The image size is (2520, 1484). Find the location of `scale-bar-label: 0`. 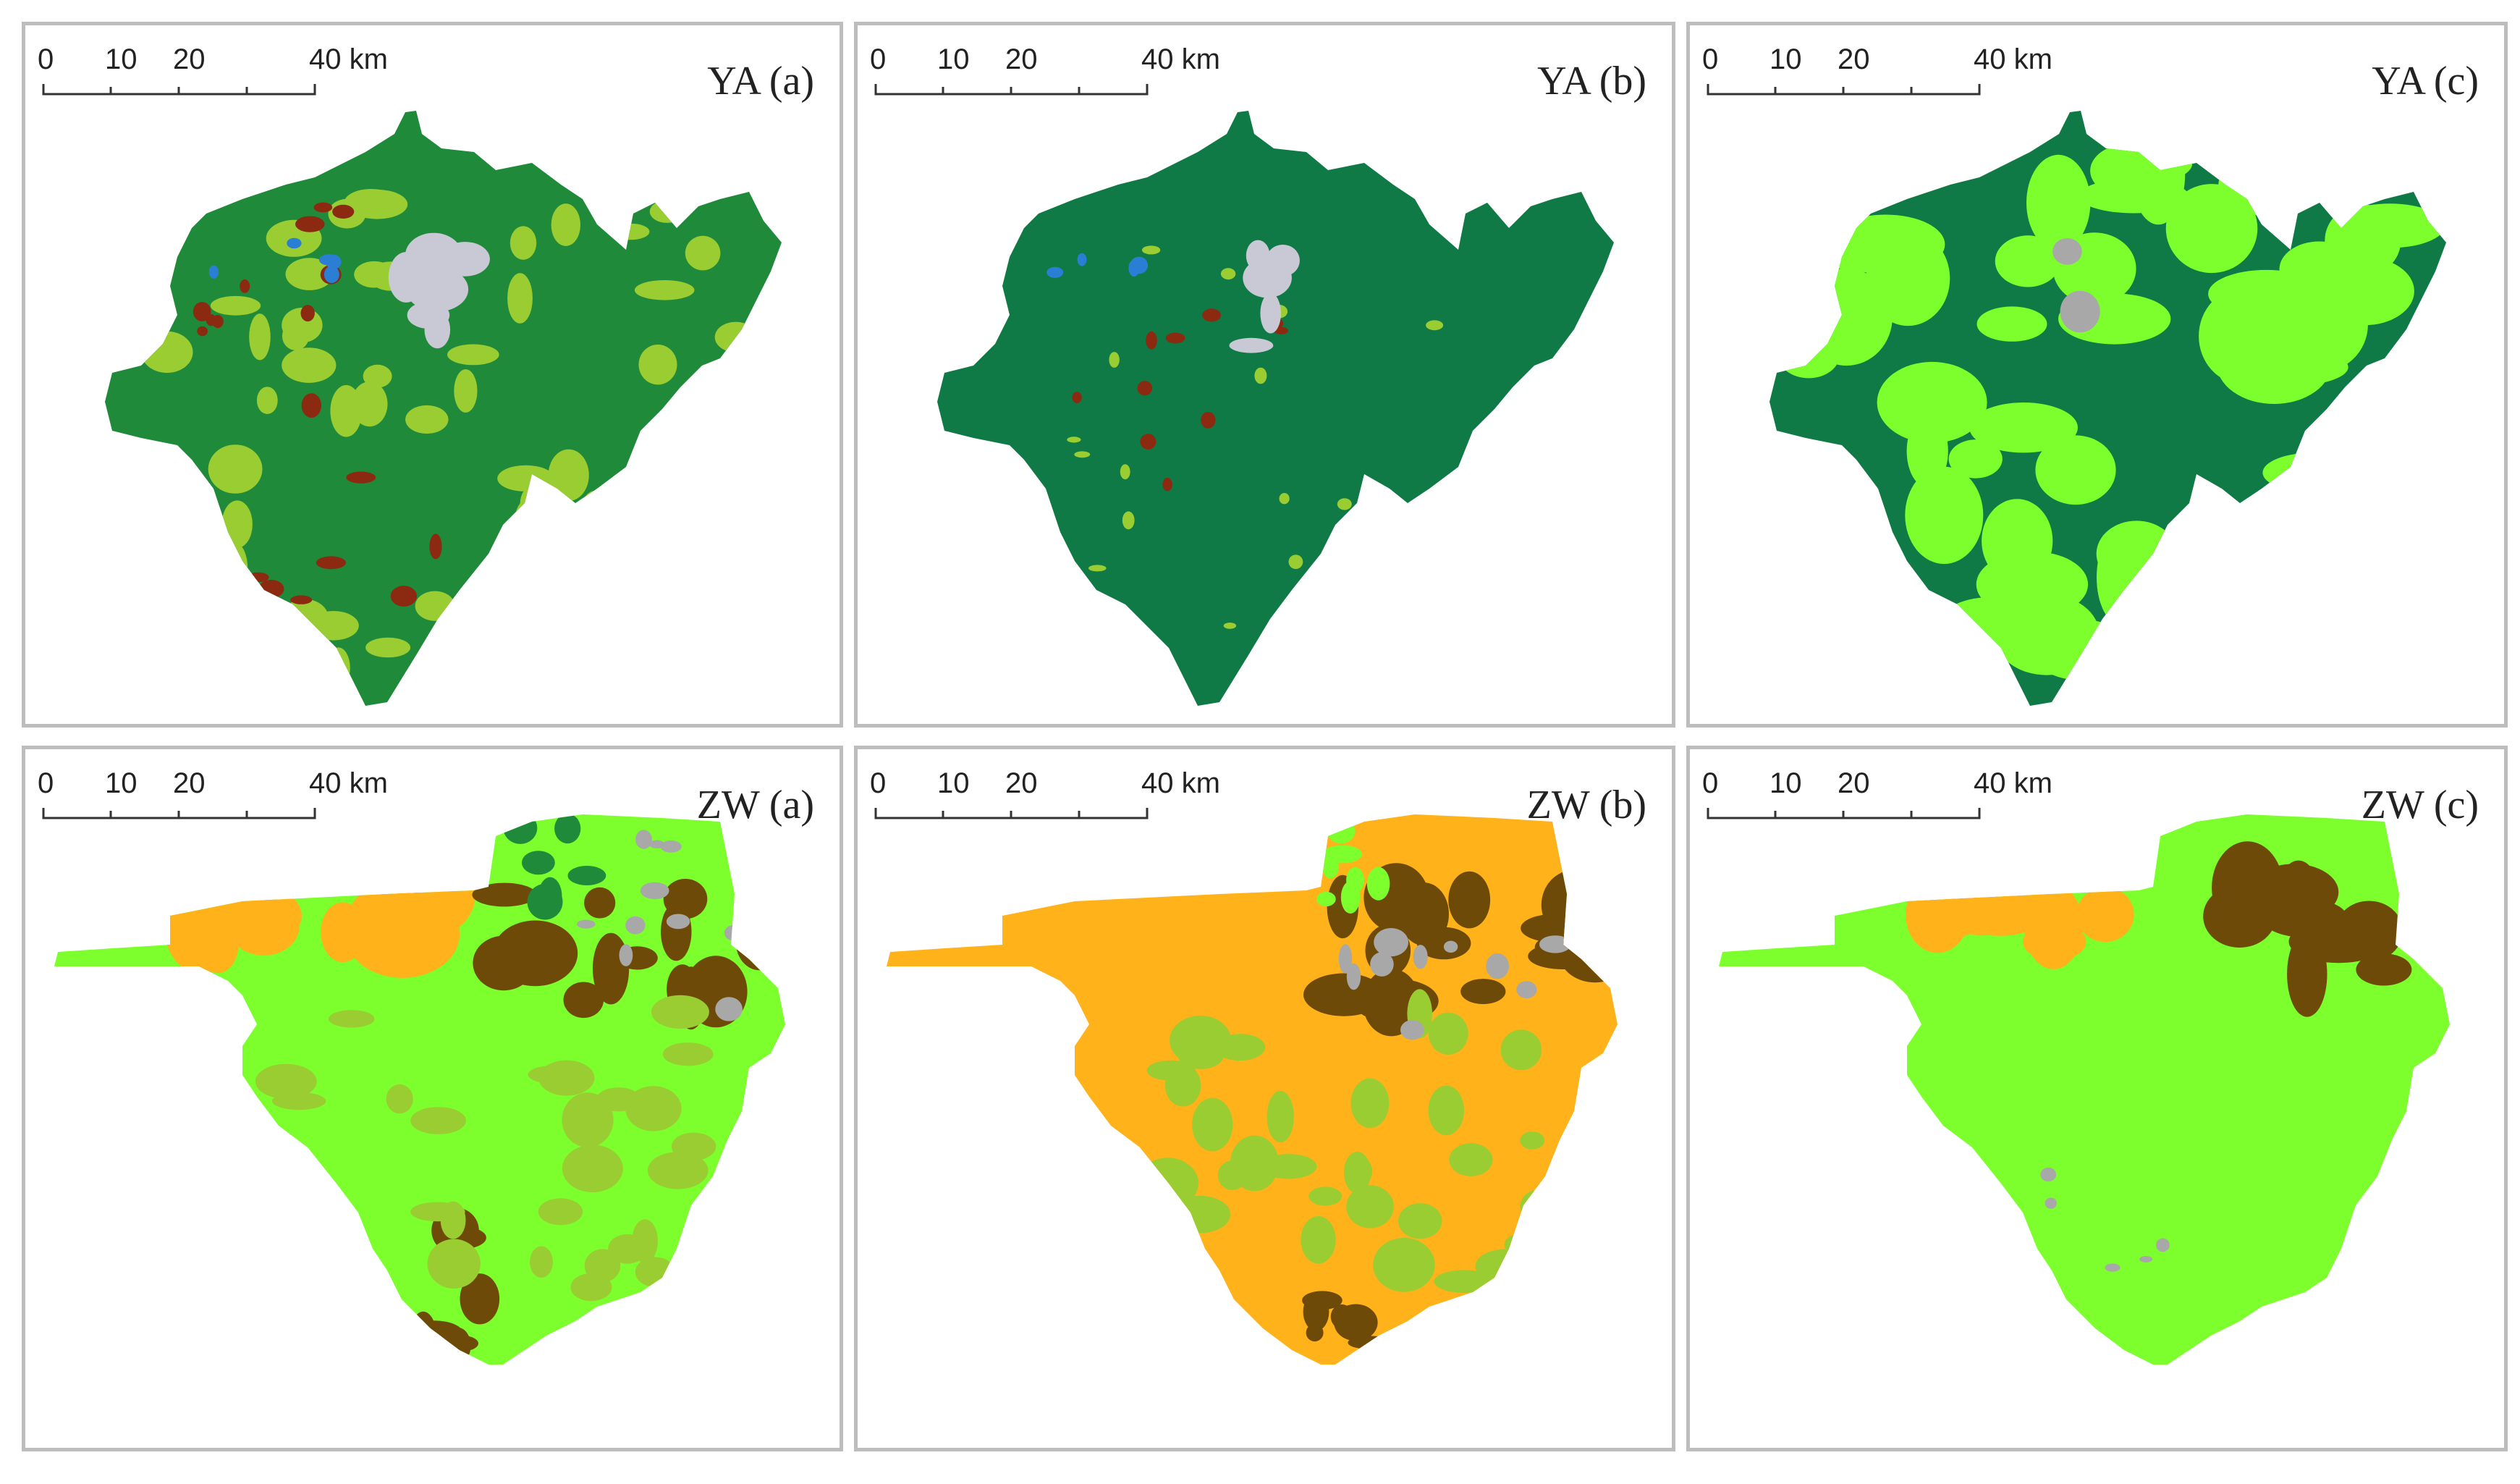

scale-bar-label: 0 is located at coordinates (46, 783).